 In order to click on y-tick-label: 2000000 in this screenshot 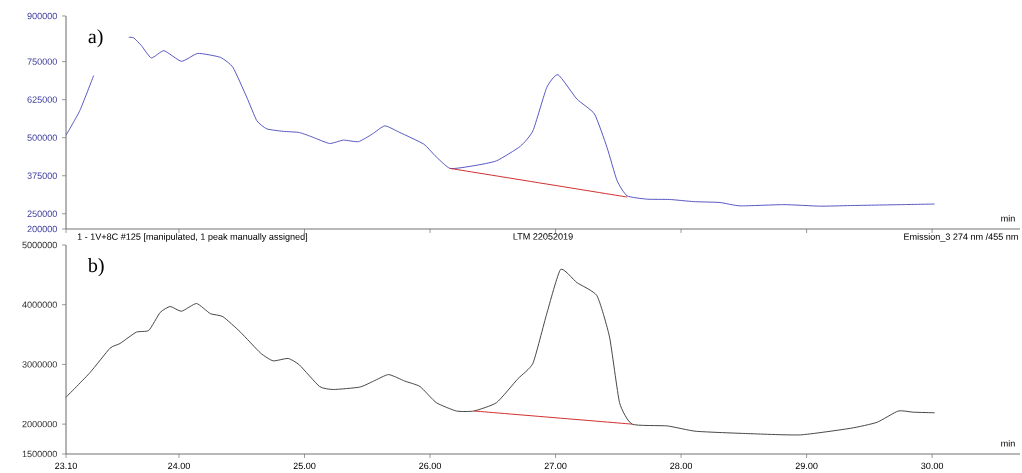, I will do `click(39, 424)`.